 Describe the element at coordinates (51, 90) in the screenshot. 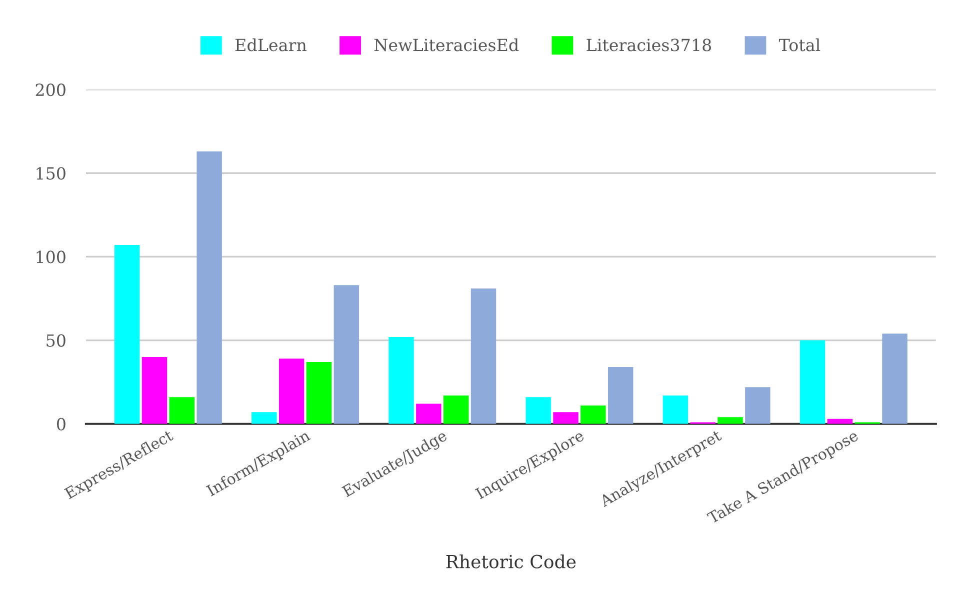

I see `y-tick-label: 200` at that location.